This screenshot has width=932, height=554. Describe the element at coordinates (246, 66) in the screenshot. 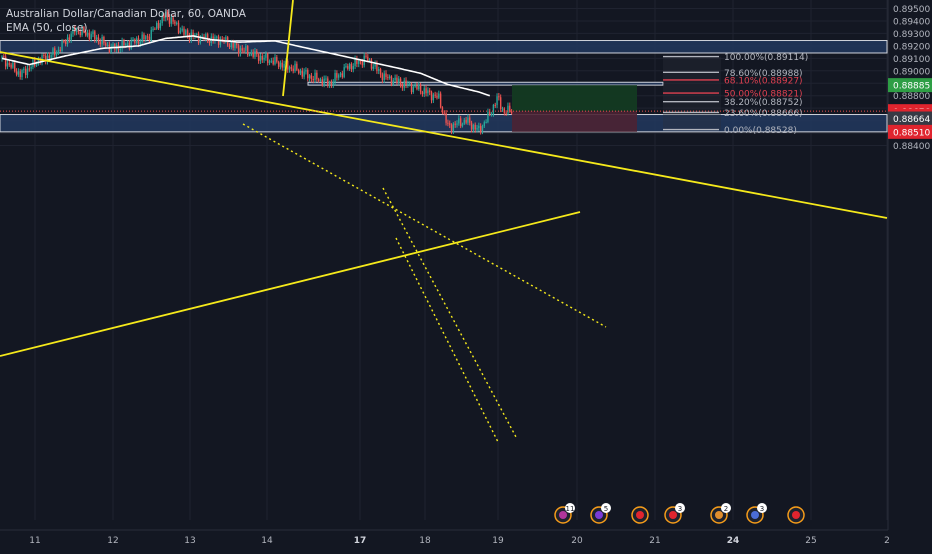

I see `ema-line` at that location.